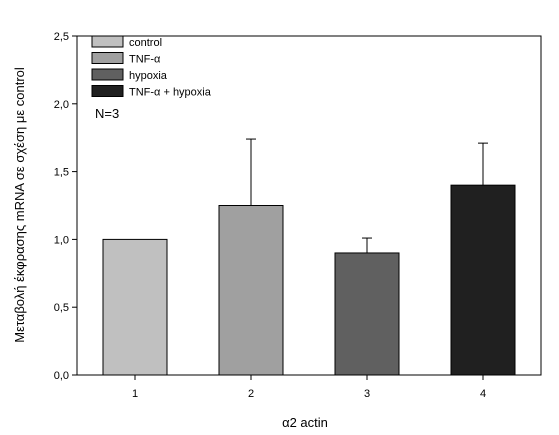  Describe the element at coordinates (61, 37) in the screenshot. I see `y-tick-label: 2,5` at that location.